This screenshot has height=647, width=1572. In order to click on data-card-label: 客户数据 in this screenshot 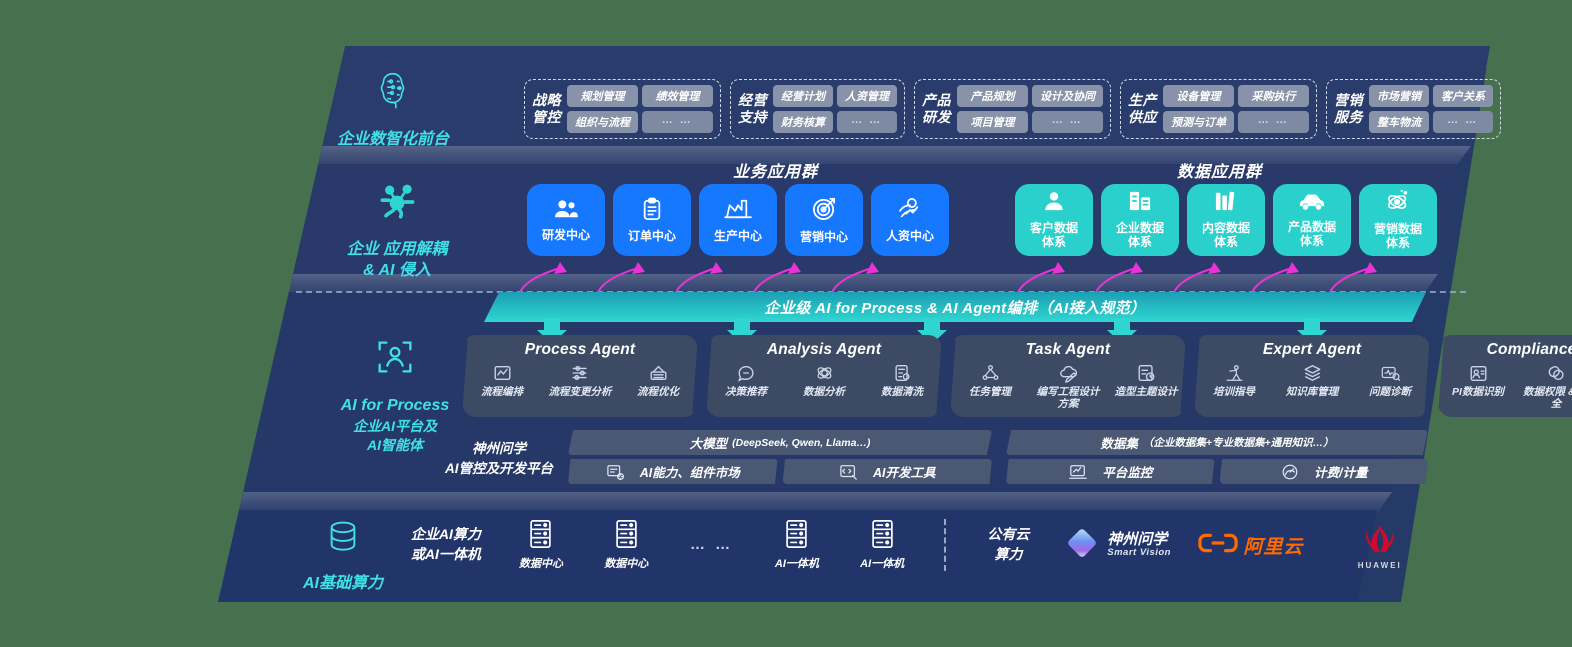, I will do `click(1053, 227)`.